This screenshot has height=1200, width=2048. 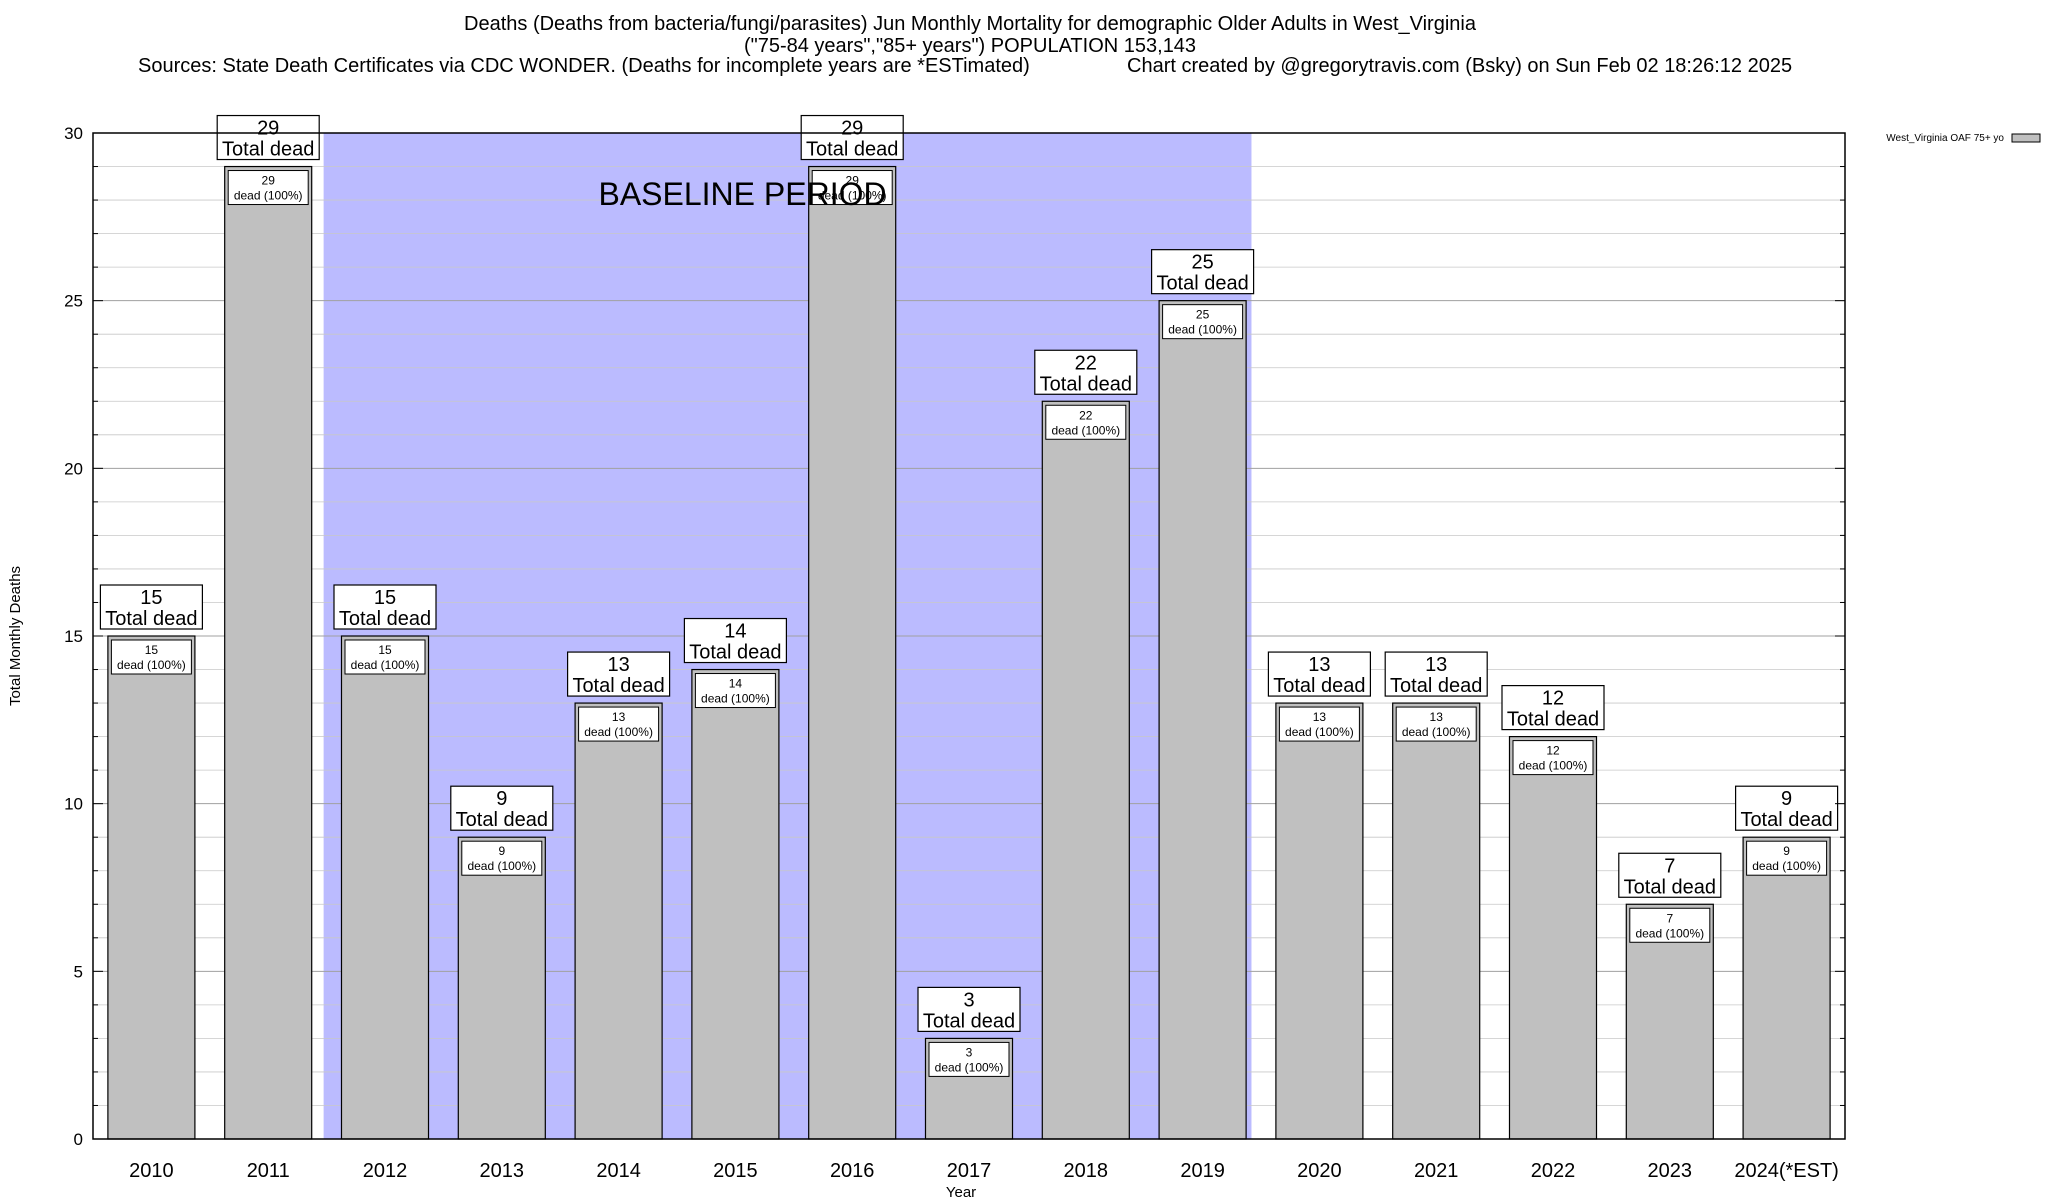 What do you see at coordinates (151, 598) in the screenshot?
I see `total-value-label: 15` at bounding box center [151, 598].